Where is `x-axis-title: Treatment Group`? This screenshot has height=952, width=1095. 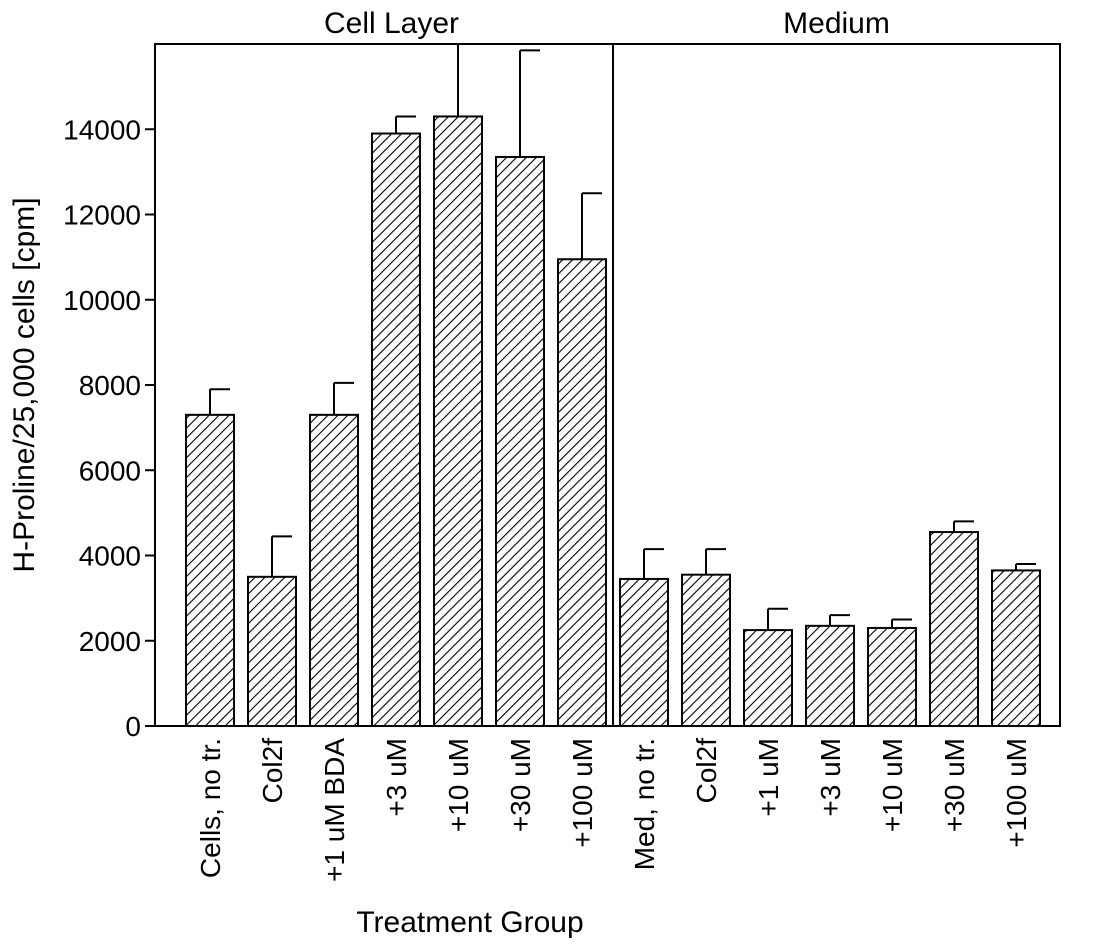 x-axis-title: Treatment Group is located at coordinates (469, 922).